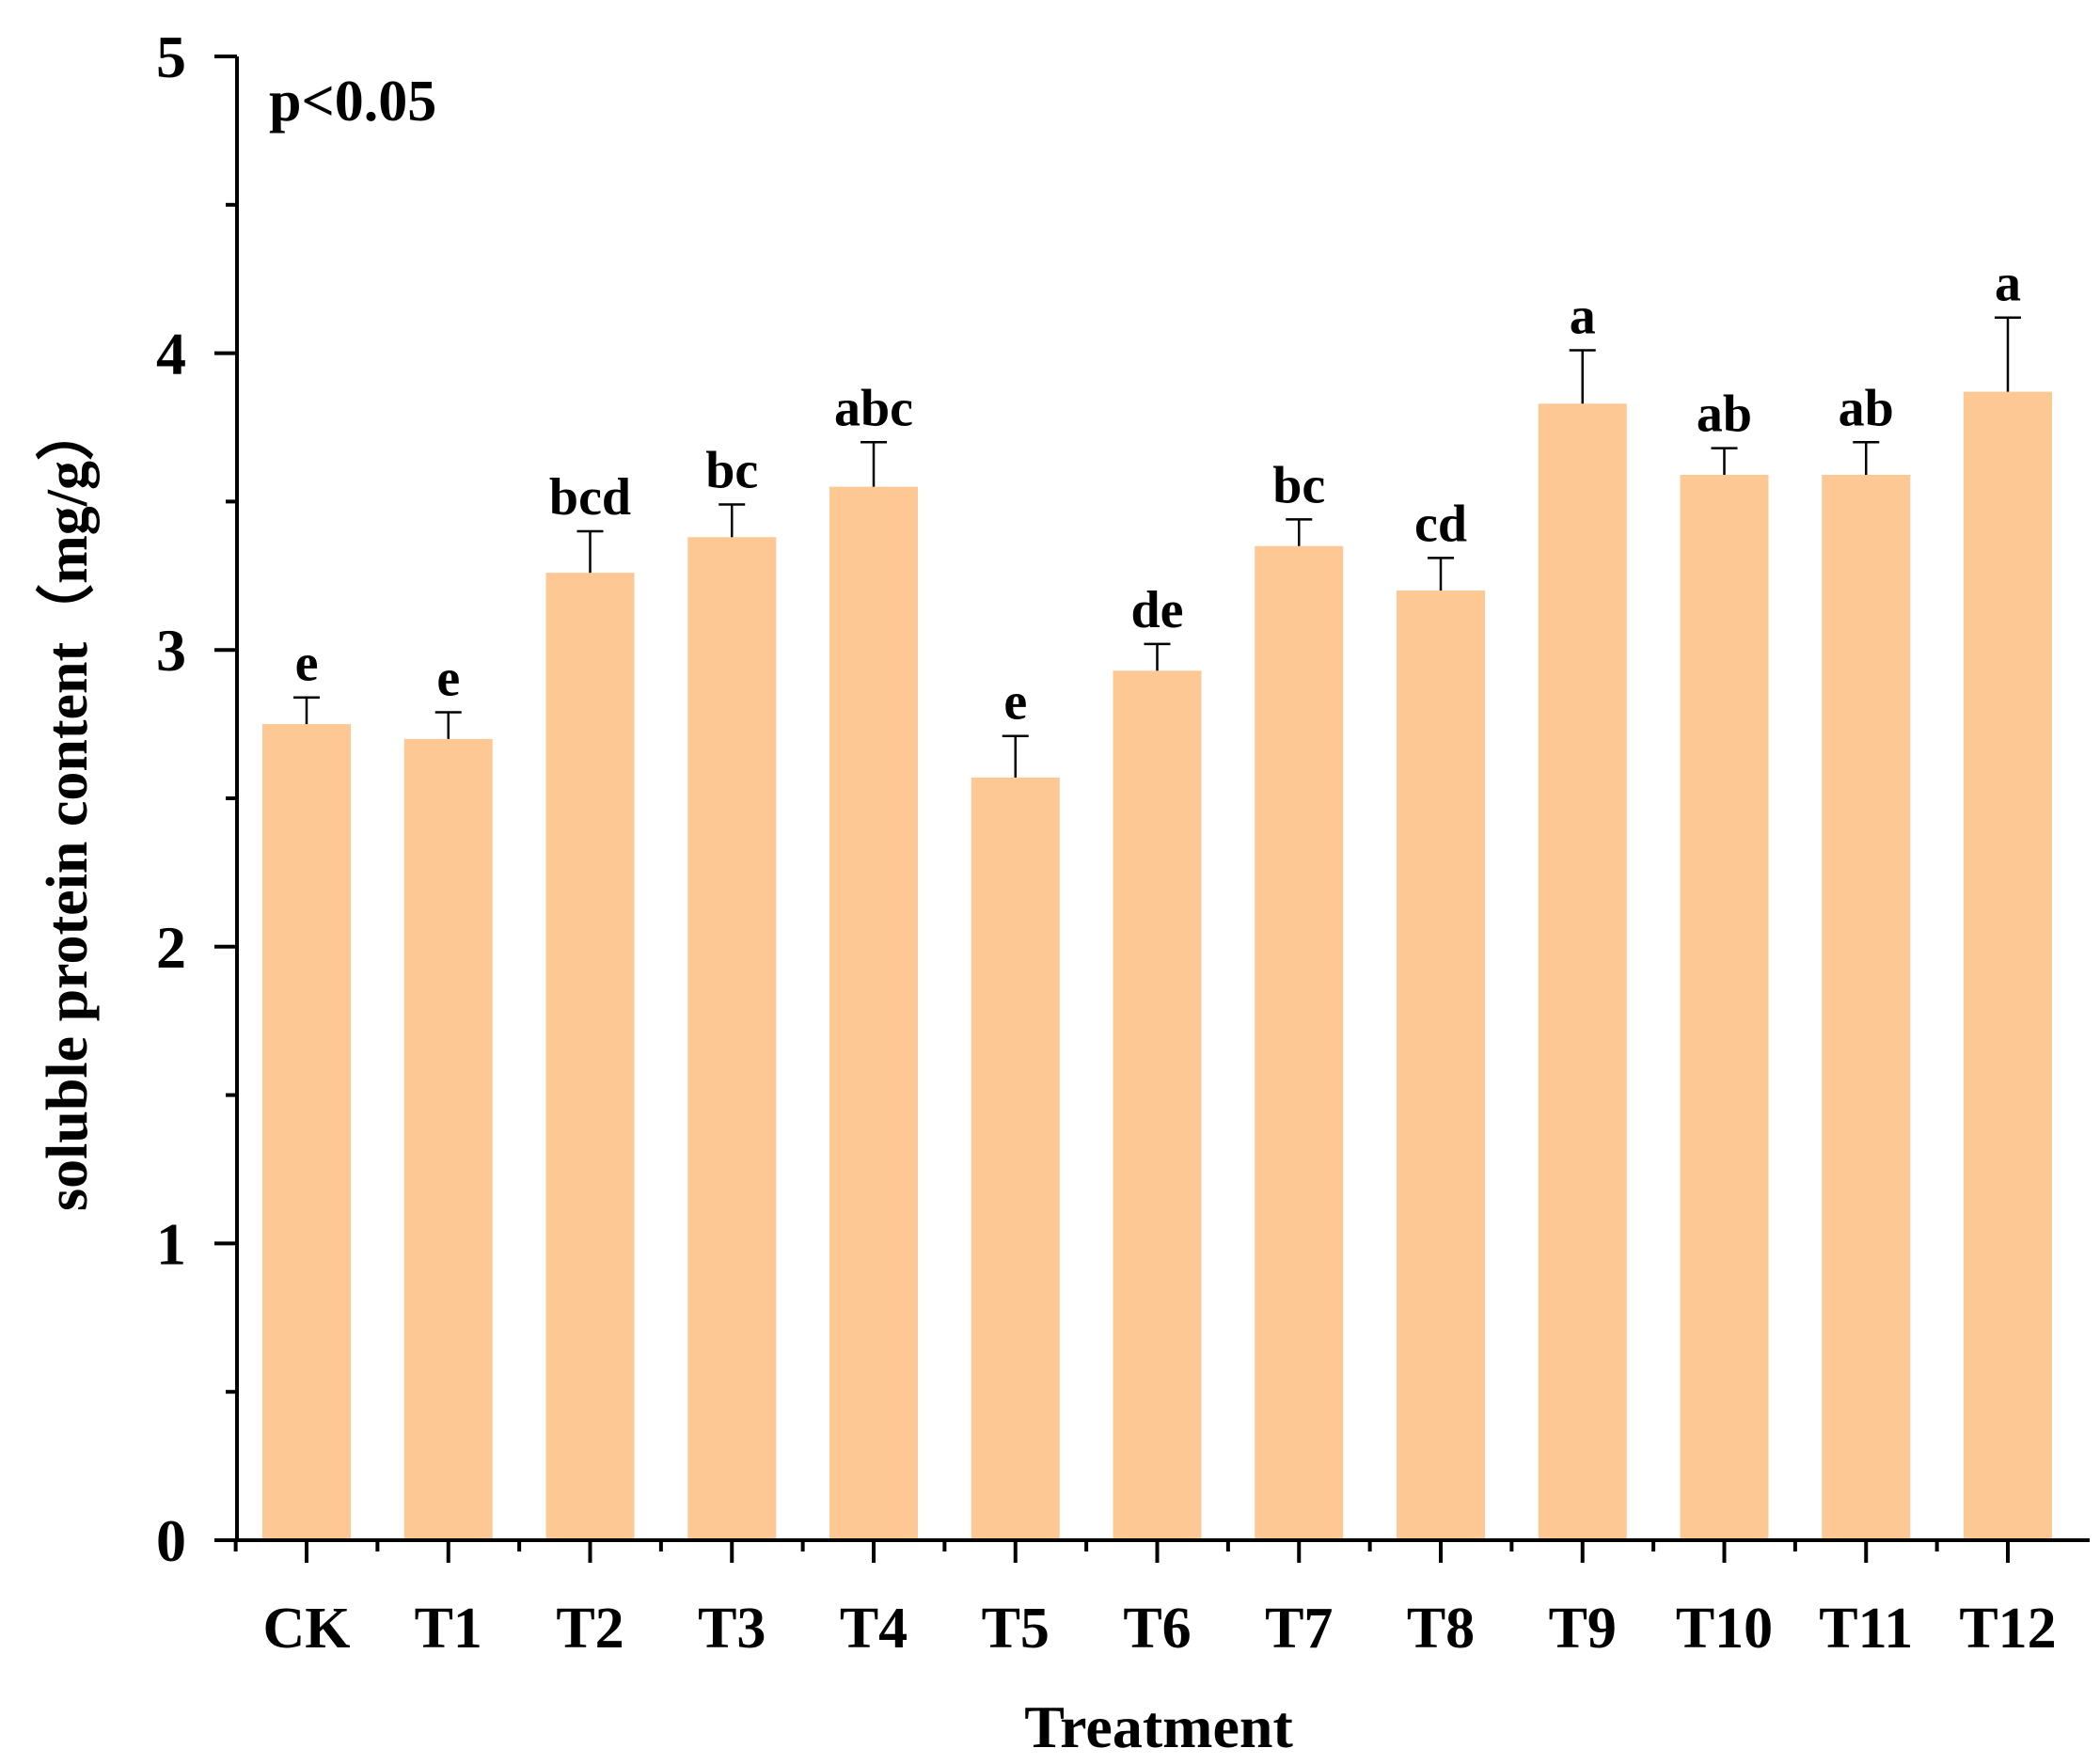 This screenshot has width=2100, height=1764. I want to click on x-tick-label: CK, so click(307, 1629).